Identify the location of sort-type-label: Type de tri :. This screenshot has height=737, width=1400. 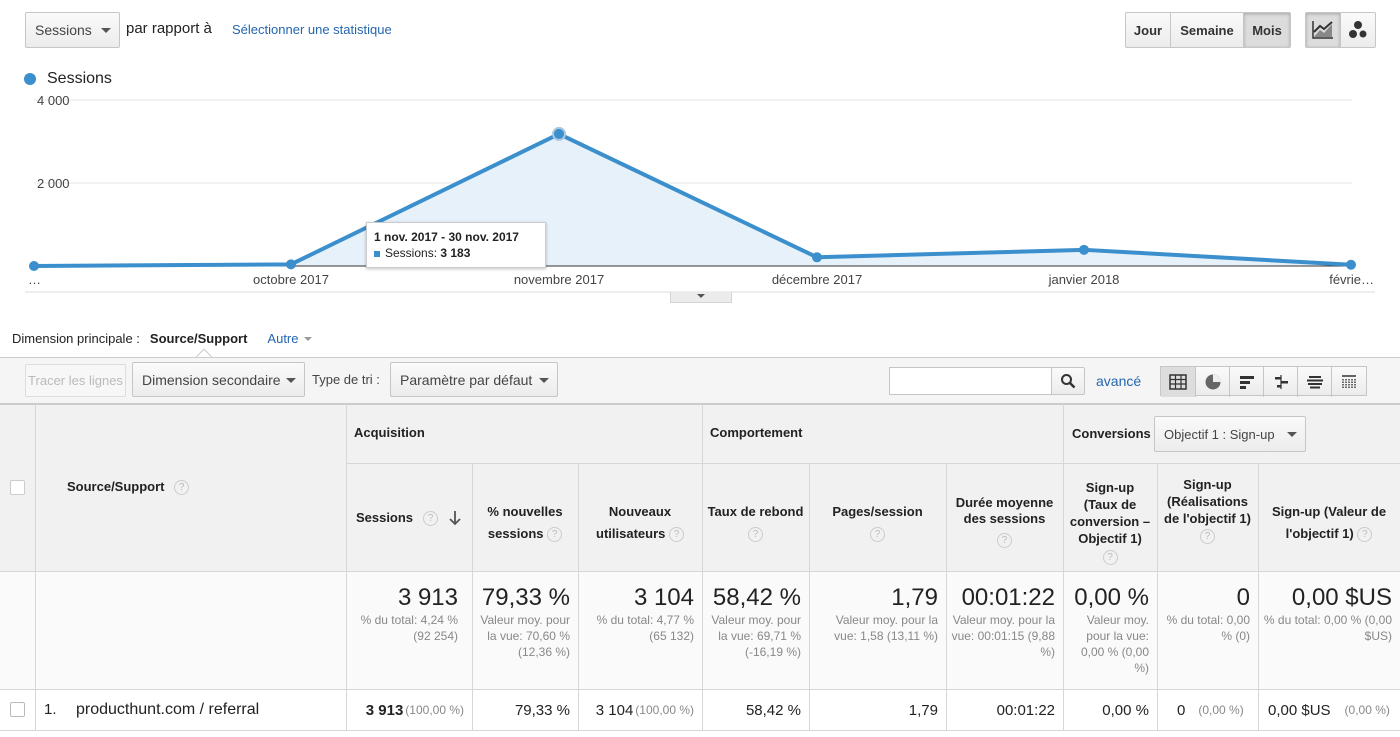
(346, 379).